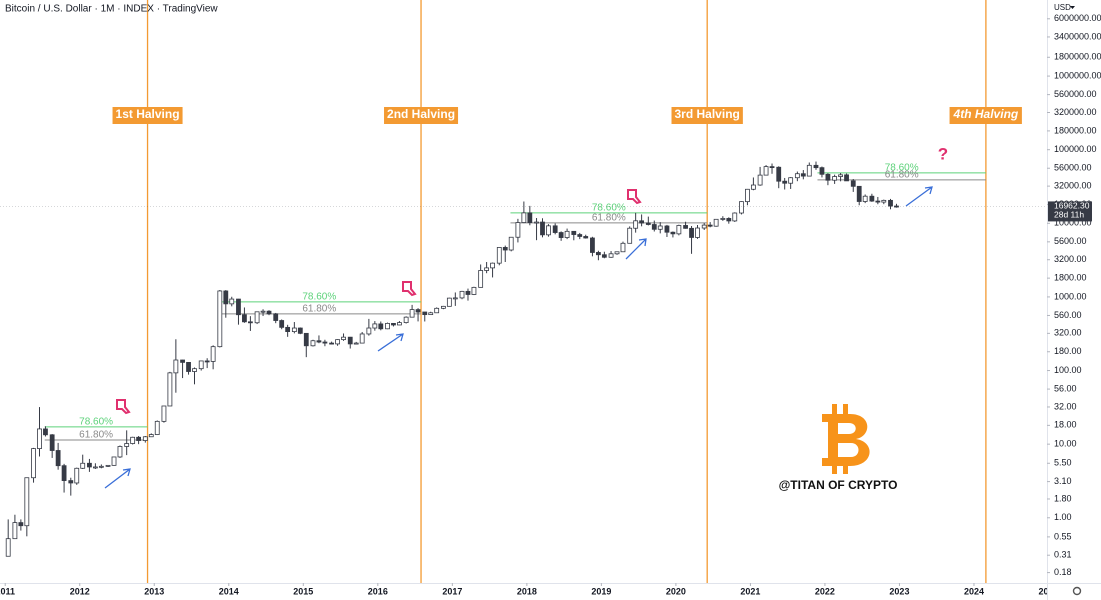  I want to click on halving-label-text: 2nd Halving, so click(421, 114).